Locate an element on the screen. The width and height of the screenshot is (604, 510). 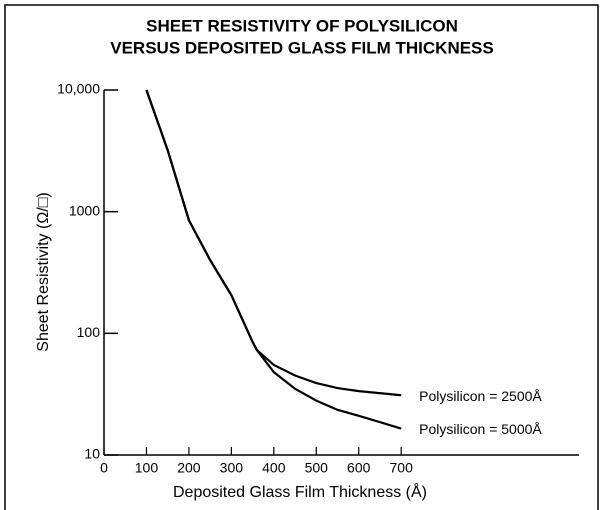
chart-title: SHEET RESISTIVITY OF POLYSILICON is located at coordinates (302, 25).